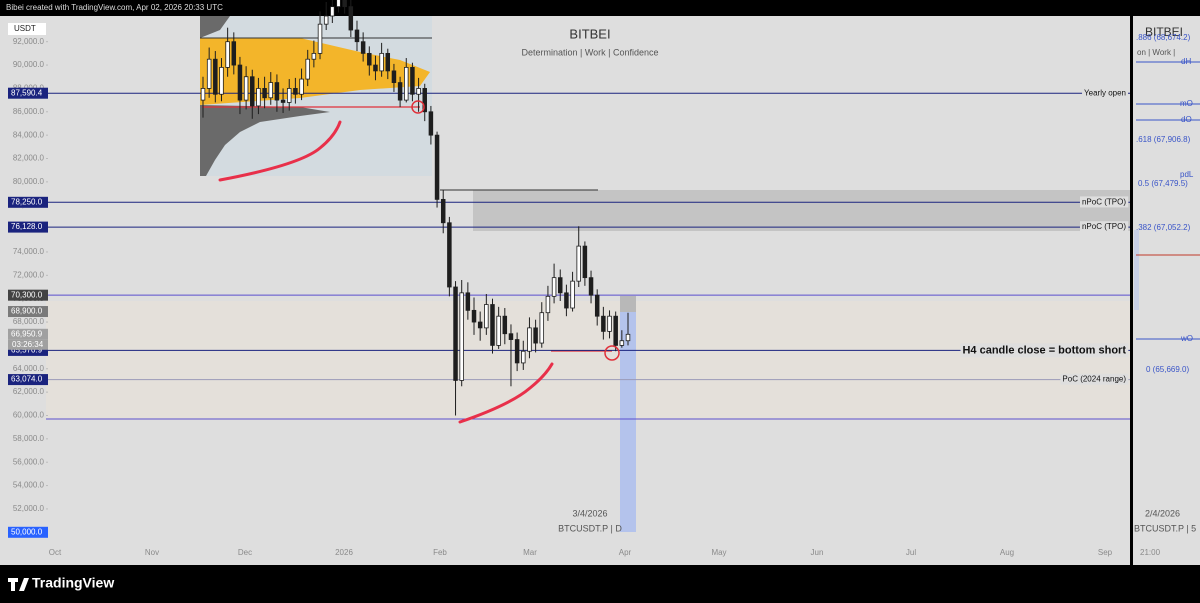 Image resolution: width=1200 pixels, height=603 pixels. Describe the element at coordinates (506, 393) in the screenshot. I see `trend-curve` at that location.